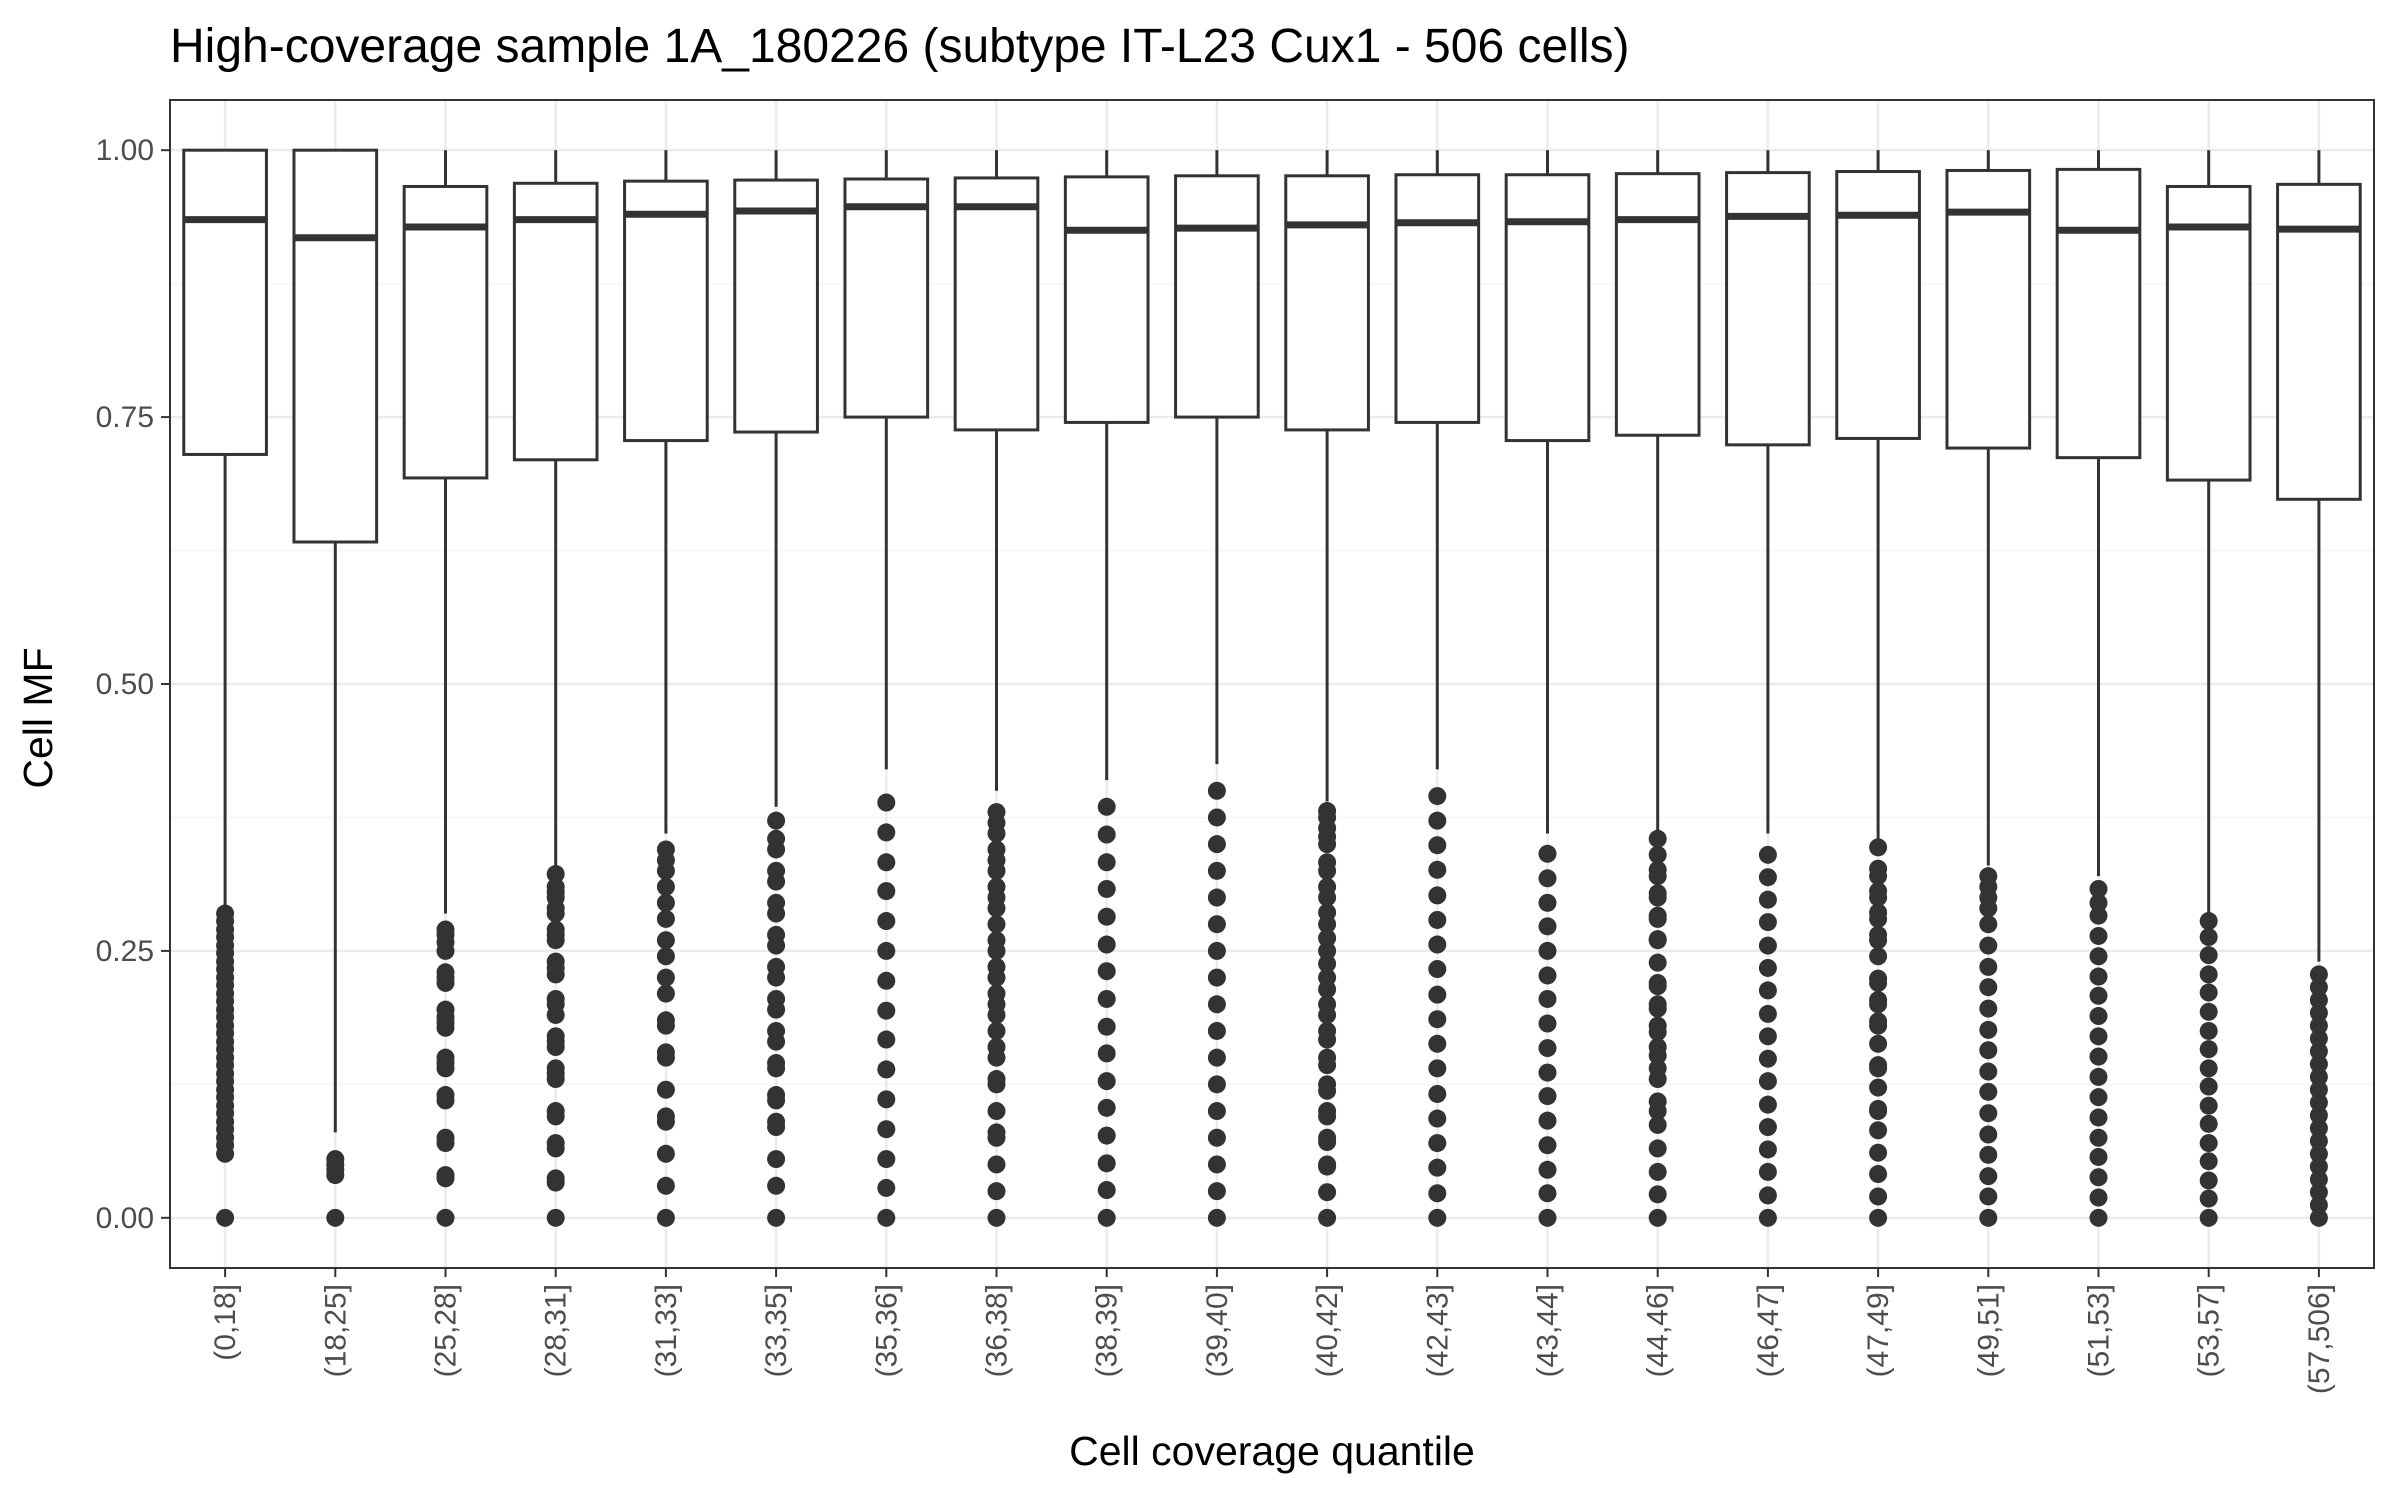 The image size is (2400, 1500). What do you see at coordinates (886, 1010) in the screenshot?
I see `outliers-(35,36]` at bounding box center [886, 1010].